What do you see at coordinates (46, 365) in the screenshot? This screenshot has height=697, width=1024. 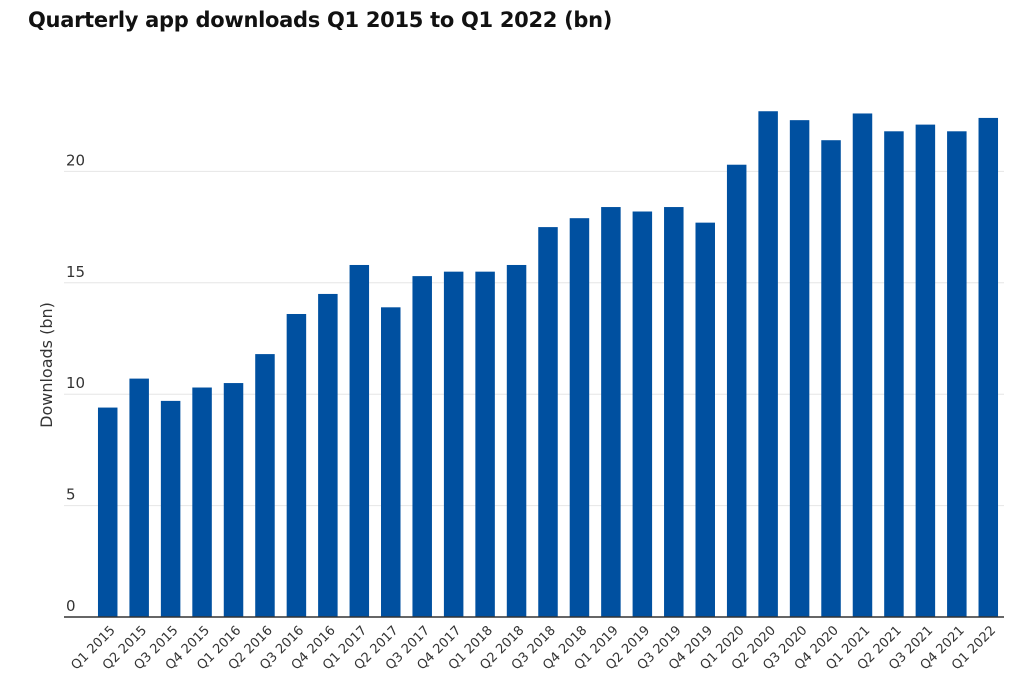 I see `y-axis-title: Downloads (bn)` at bounding box center [46, 365].